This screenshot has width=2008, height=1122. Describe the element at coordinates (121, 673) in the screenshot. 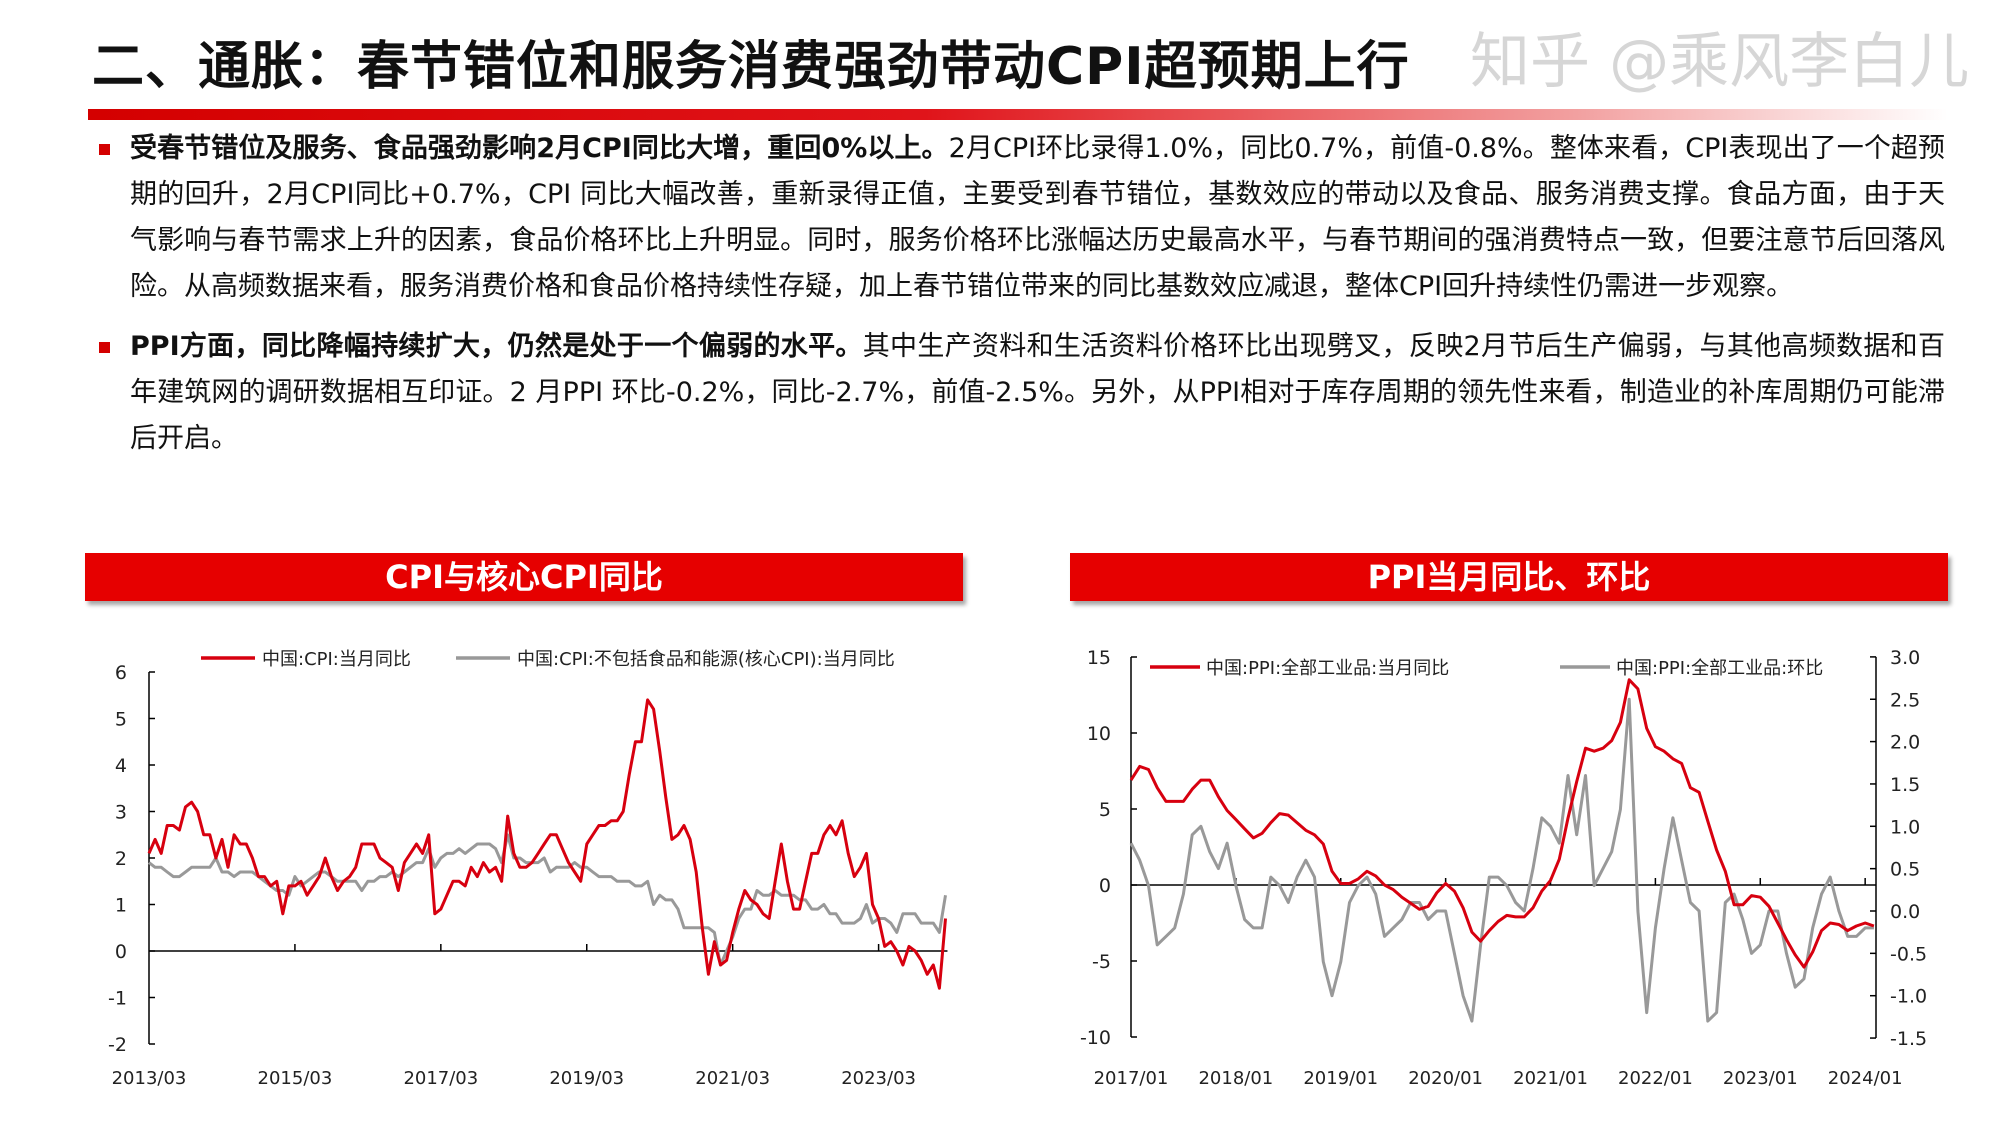

I see `cpi-y-tick-label: 6` at that location.